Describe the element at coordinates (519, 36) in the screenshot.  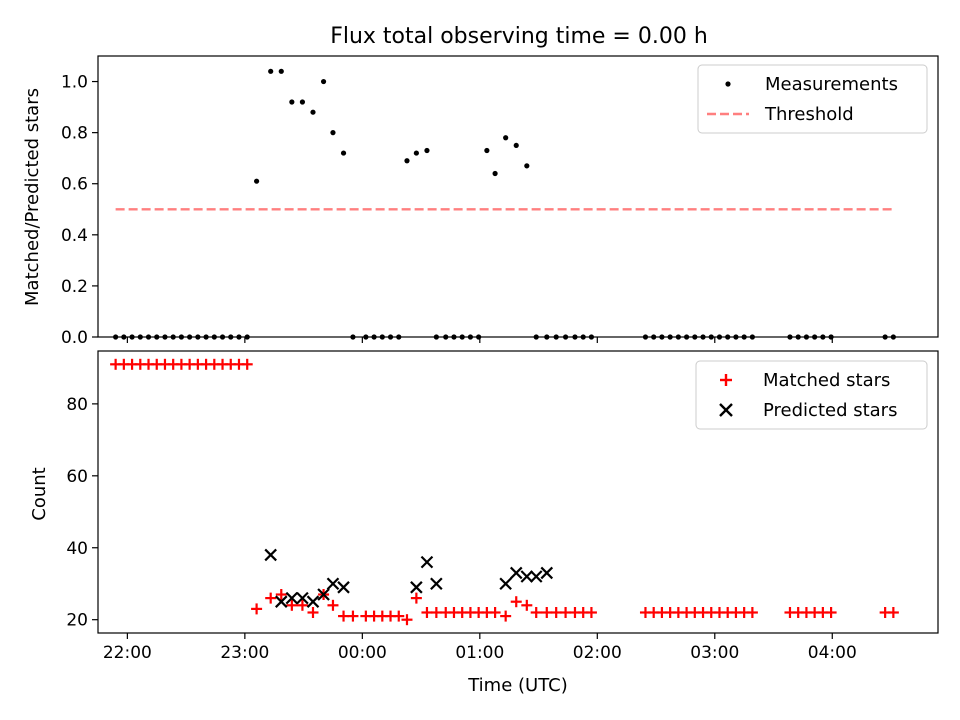
I see `top-chart-title: Flux total observing time = 0.00 h` at that location.